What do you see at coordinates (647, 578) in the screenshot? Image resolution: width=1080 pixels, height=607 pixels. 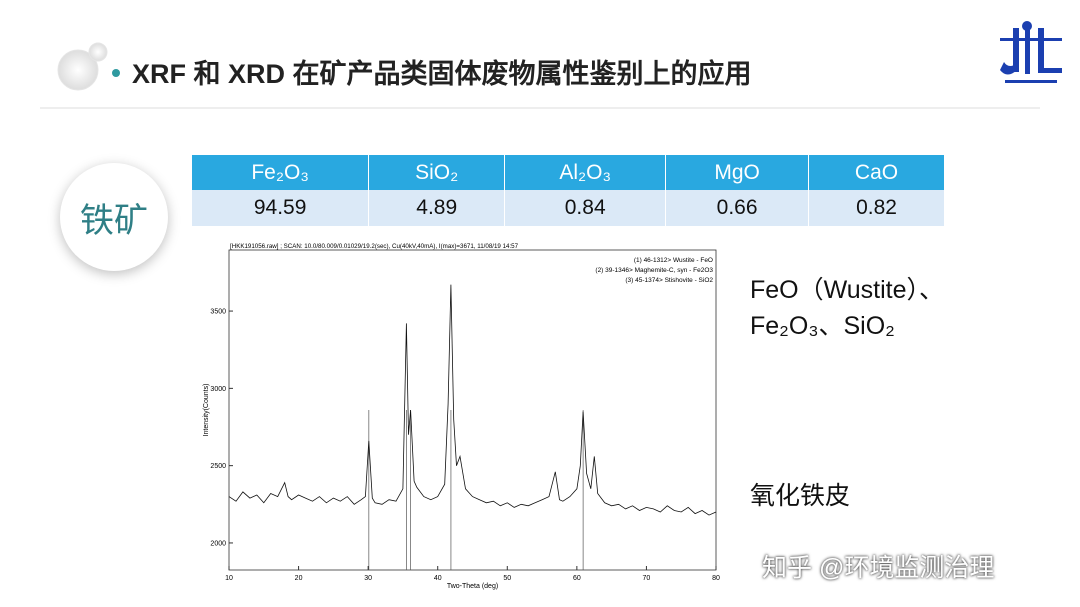 I see `x-tick-label: 70` at bounding box center [647, 578].